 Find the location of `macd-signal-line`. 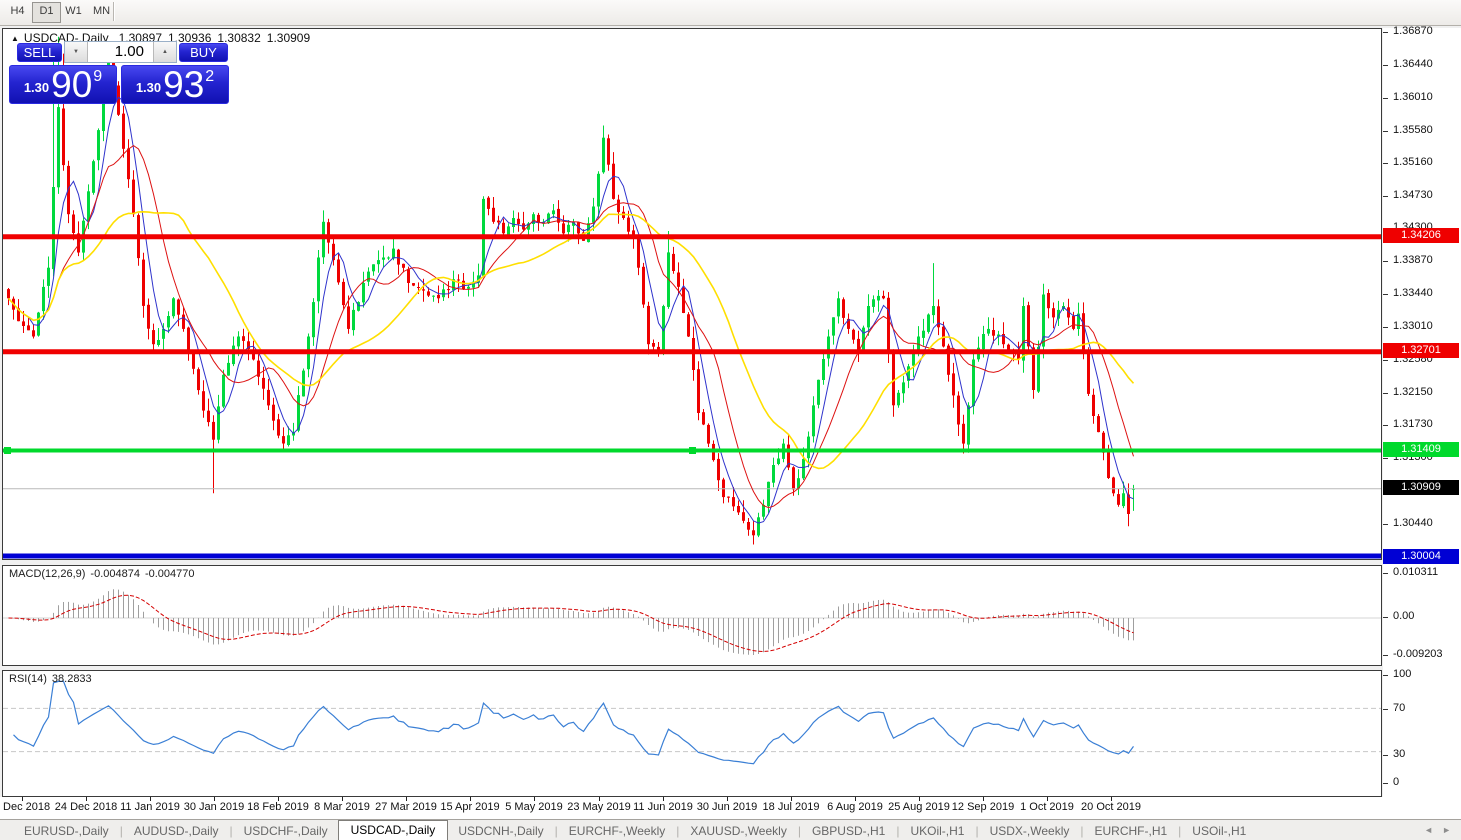

macd-signal-line is located at coordinates (571, 623).